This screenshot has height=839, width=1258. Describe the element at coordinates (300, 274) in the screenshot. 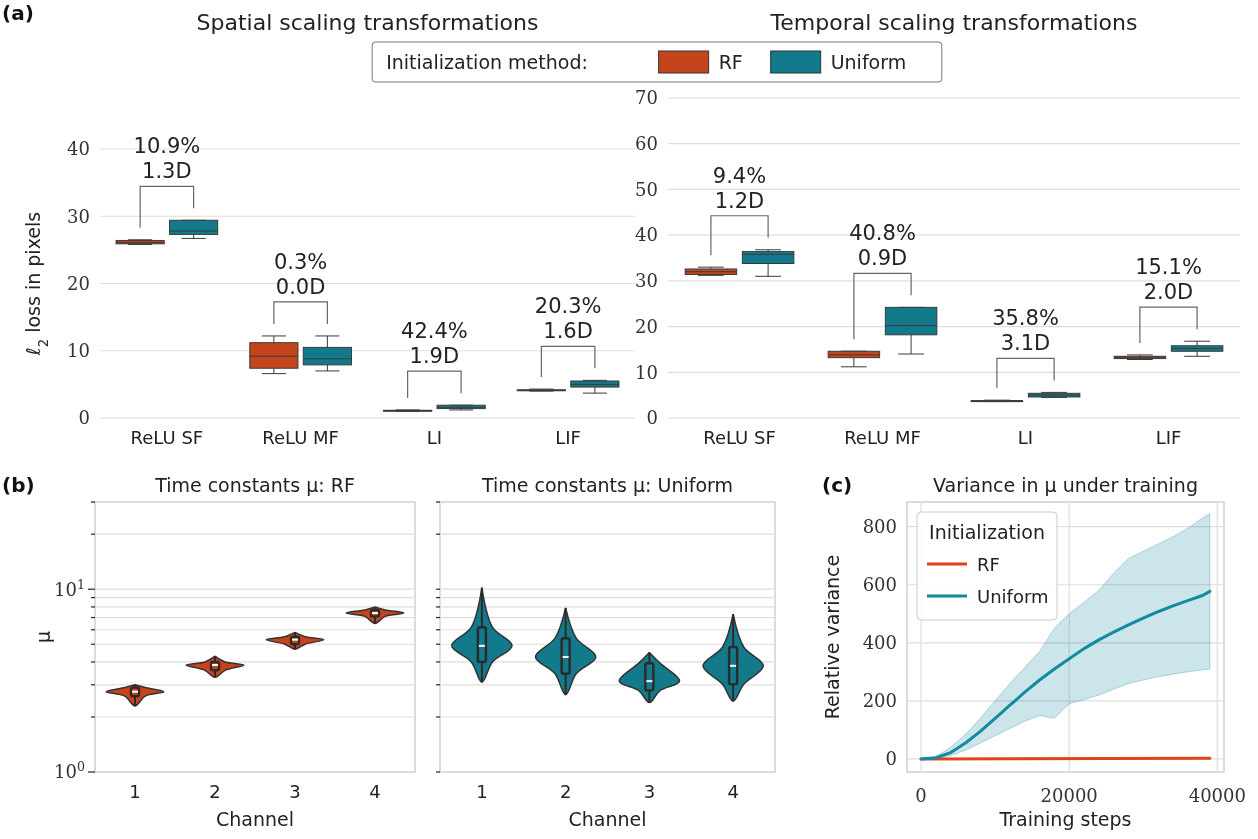

I see `annotation: 0.3% 0.0D` at that location.